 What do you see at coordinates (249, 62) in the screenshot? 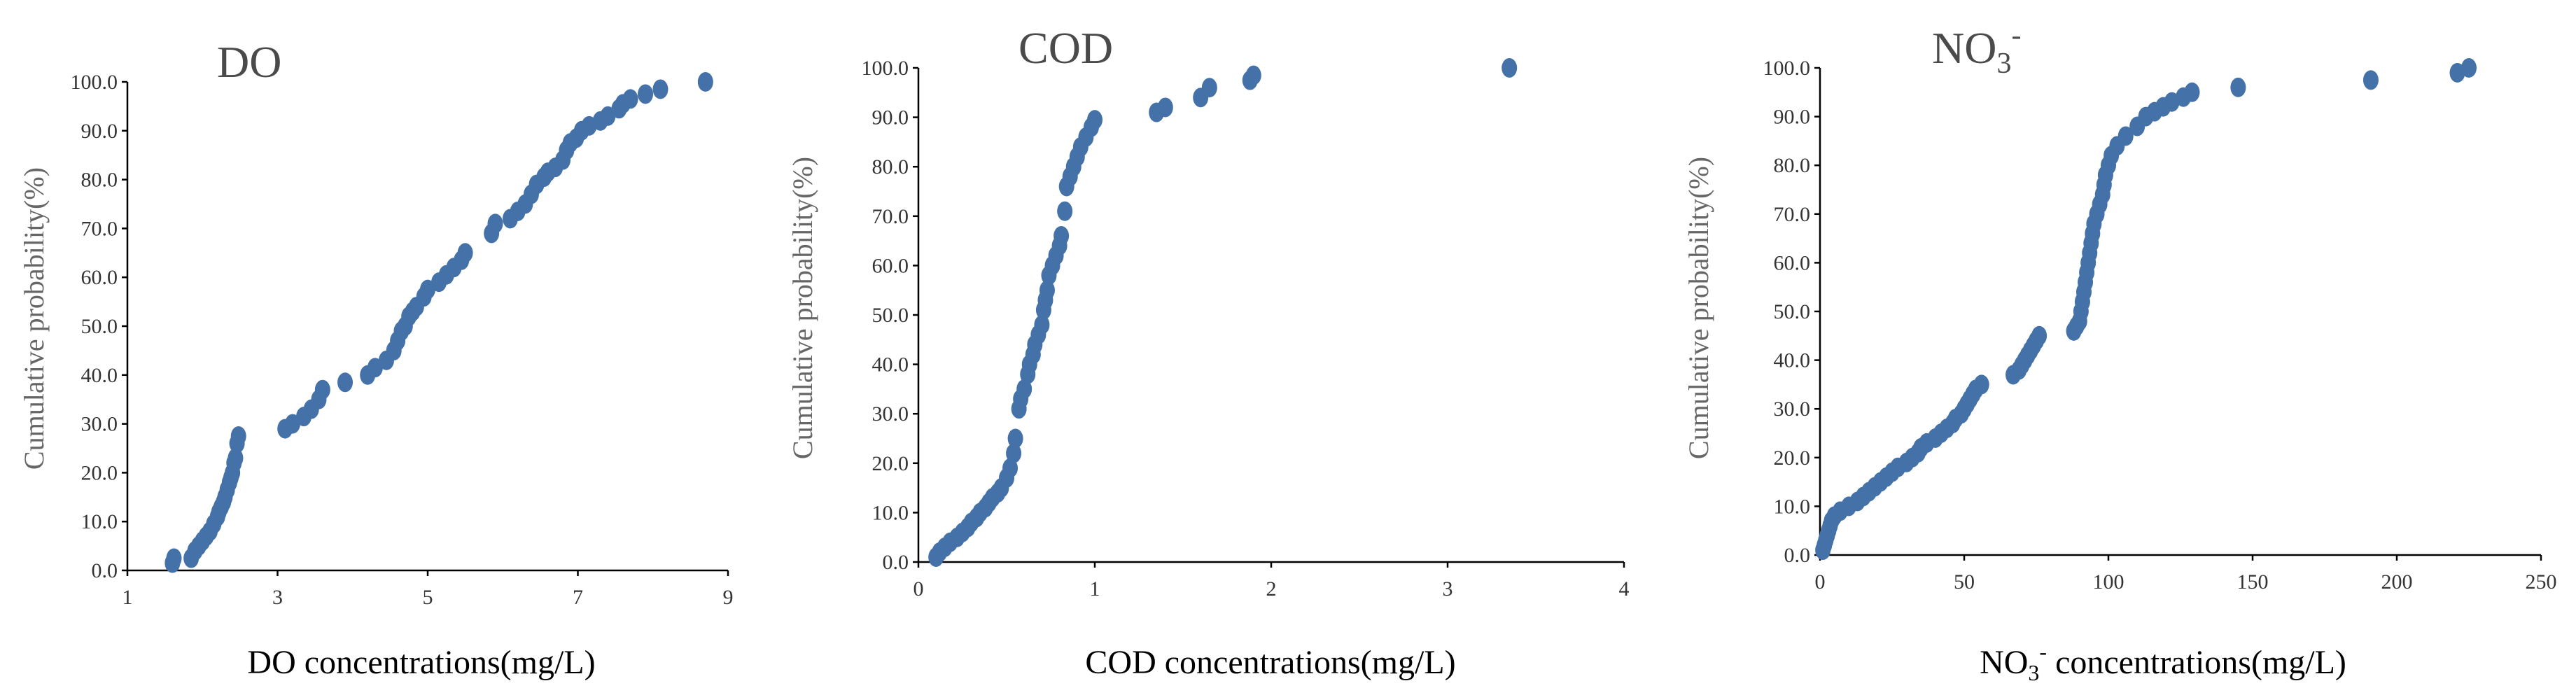
I see `do-chart-title: DO` at bounding box center [249, 62].